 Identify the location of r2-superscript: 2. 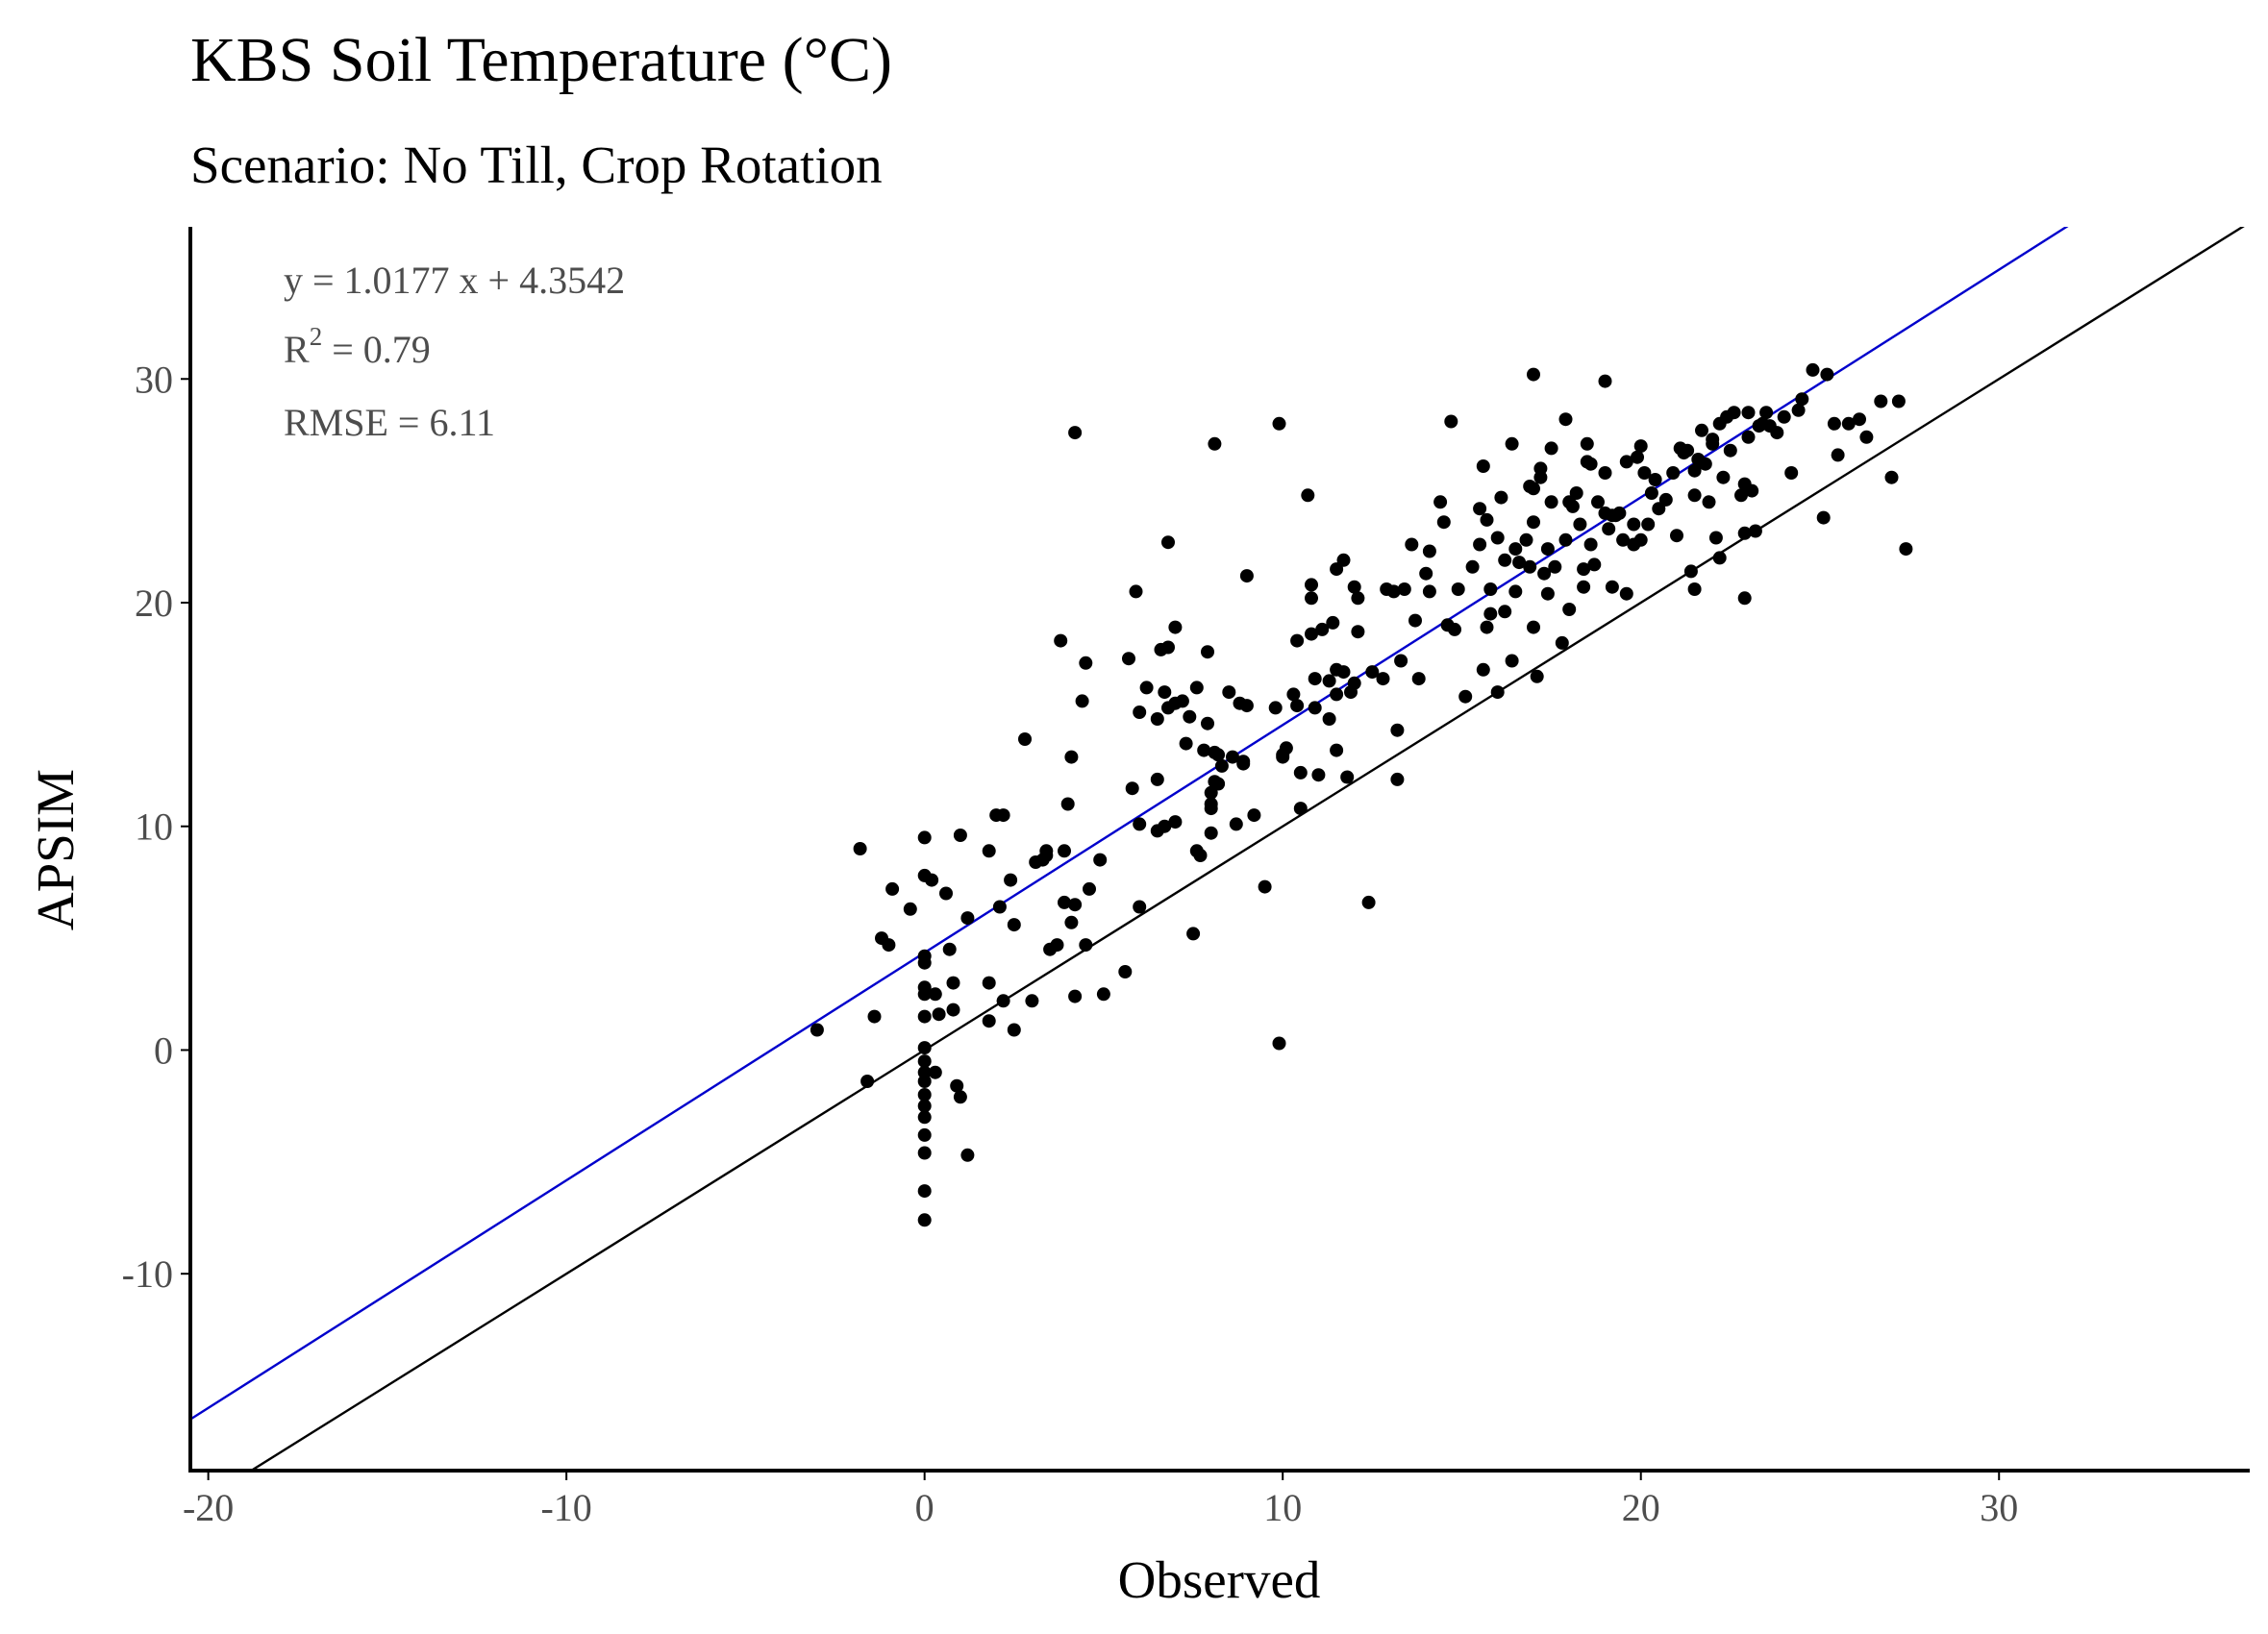
(316, 336).